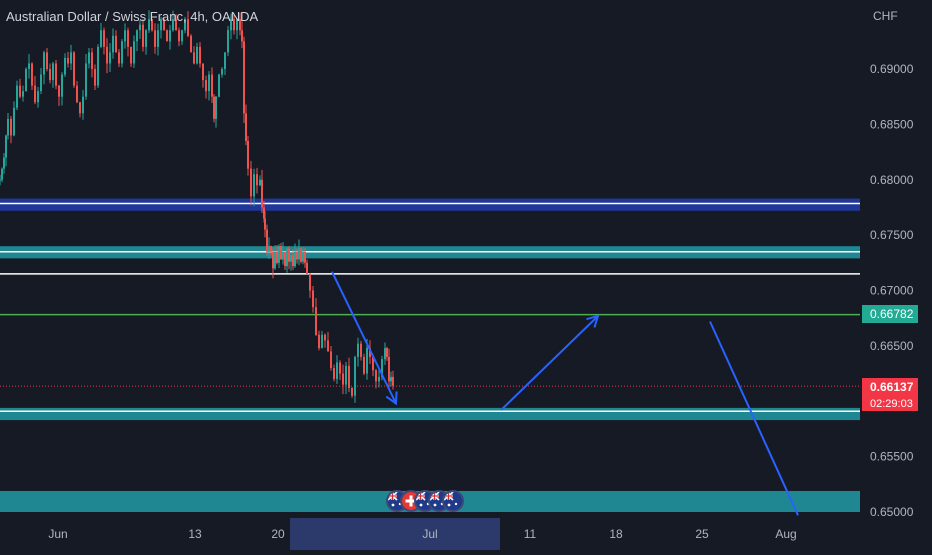 The width and height of the screenshot is (932, 555). Describe the element at coordinates (892, 512) in the screenshot. I see `y-tick-label: 0.65000` at that location.